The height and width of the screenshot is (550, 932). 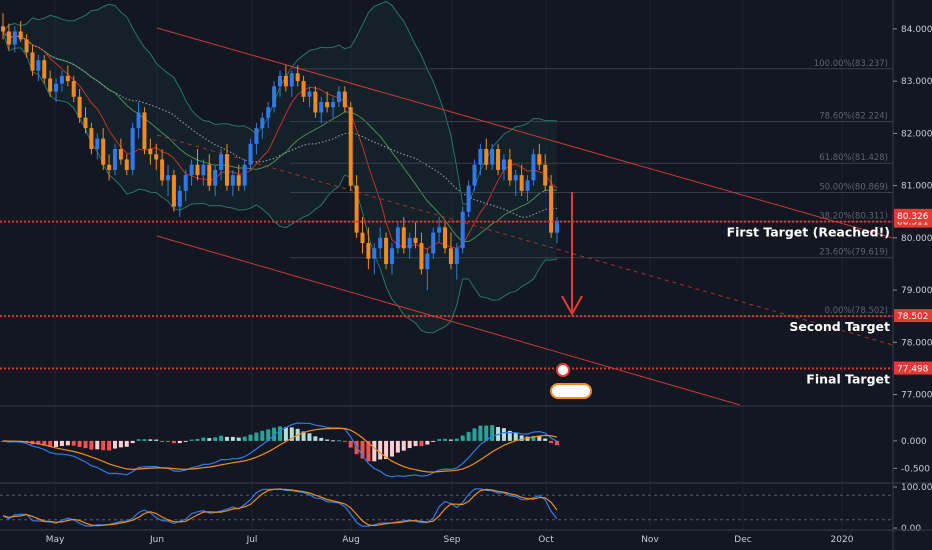 What do you see at coordinates (156, 540) in the screenshot?
I see `month-label: Jun` at bounding box center [156, 540].